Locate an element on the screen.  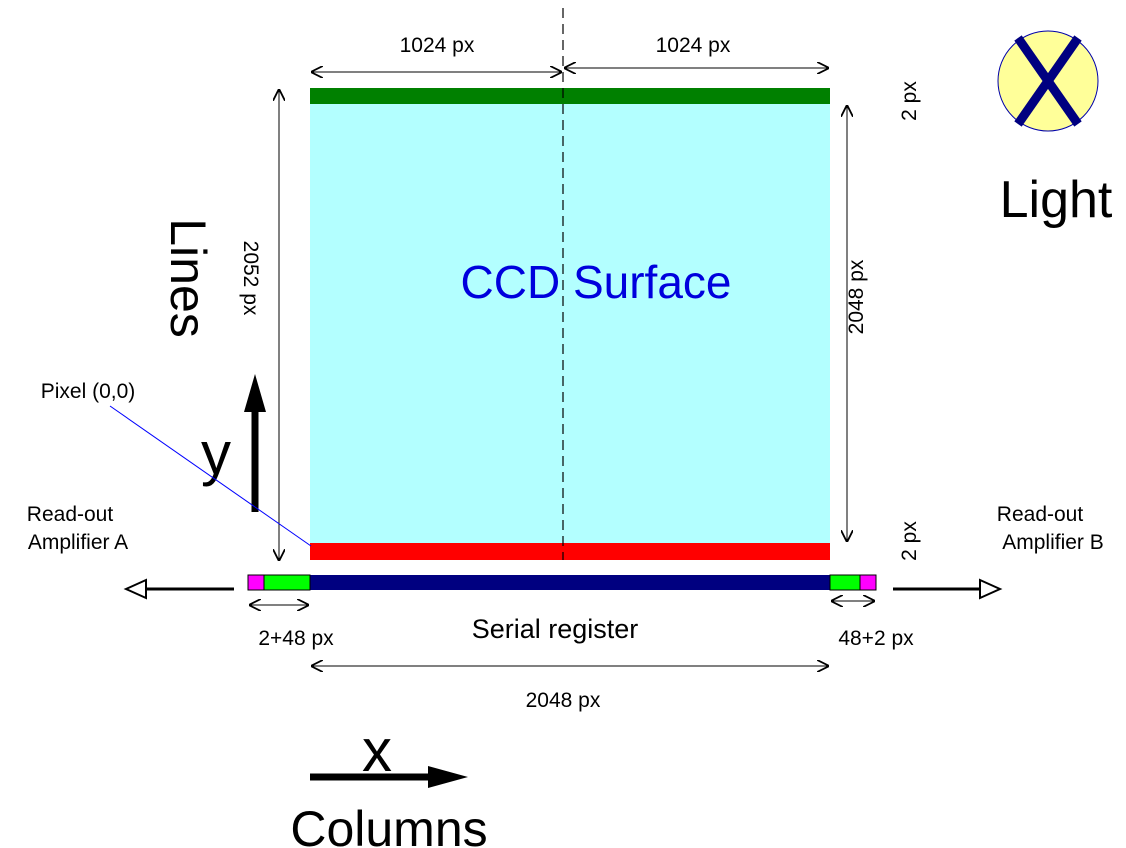
x-axis-arrowhead is located at coordinates (448, 777).